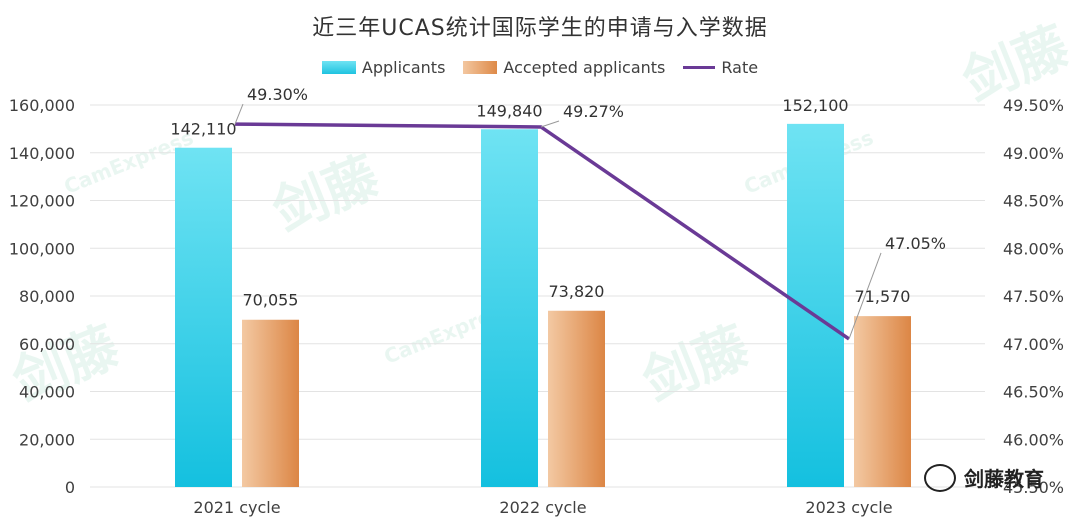  What do you see at coordinates (236, 507) in the screenshot?
I see `x-tick-label: 2021 cycle` at bounding box center [236, 507].